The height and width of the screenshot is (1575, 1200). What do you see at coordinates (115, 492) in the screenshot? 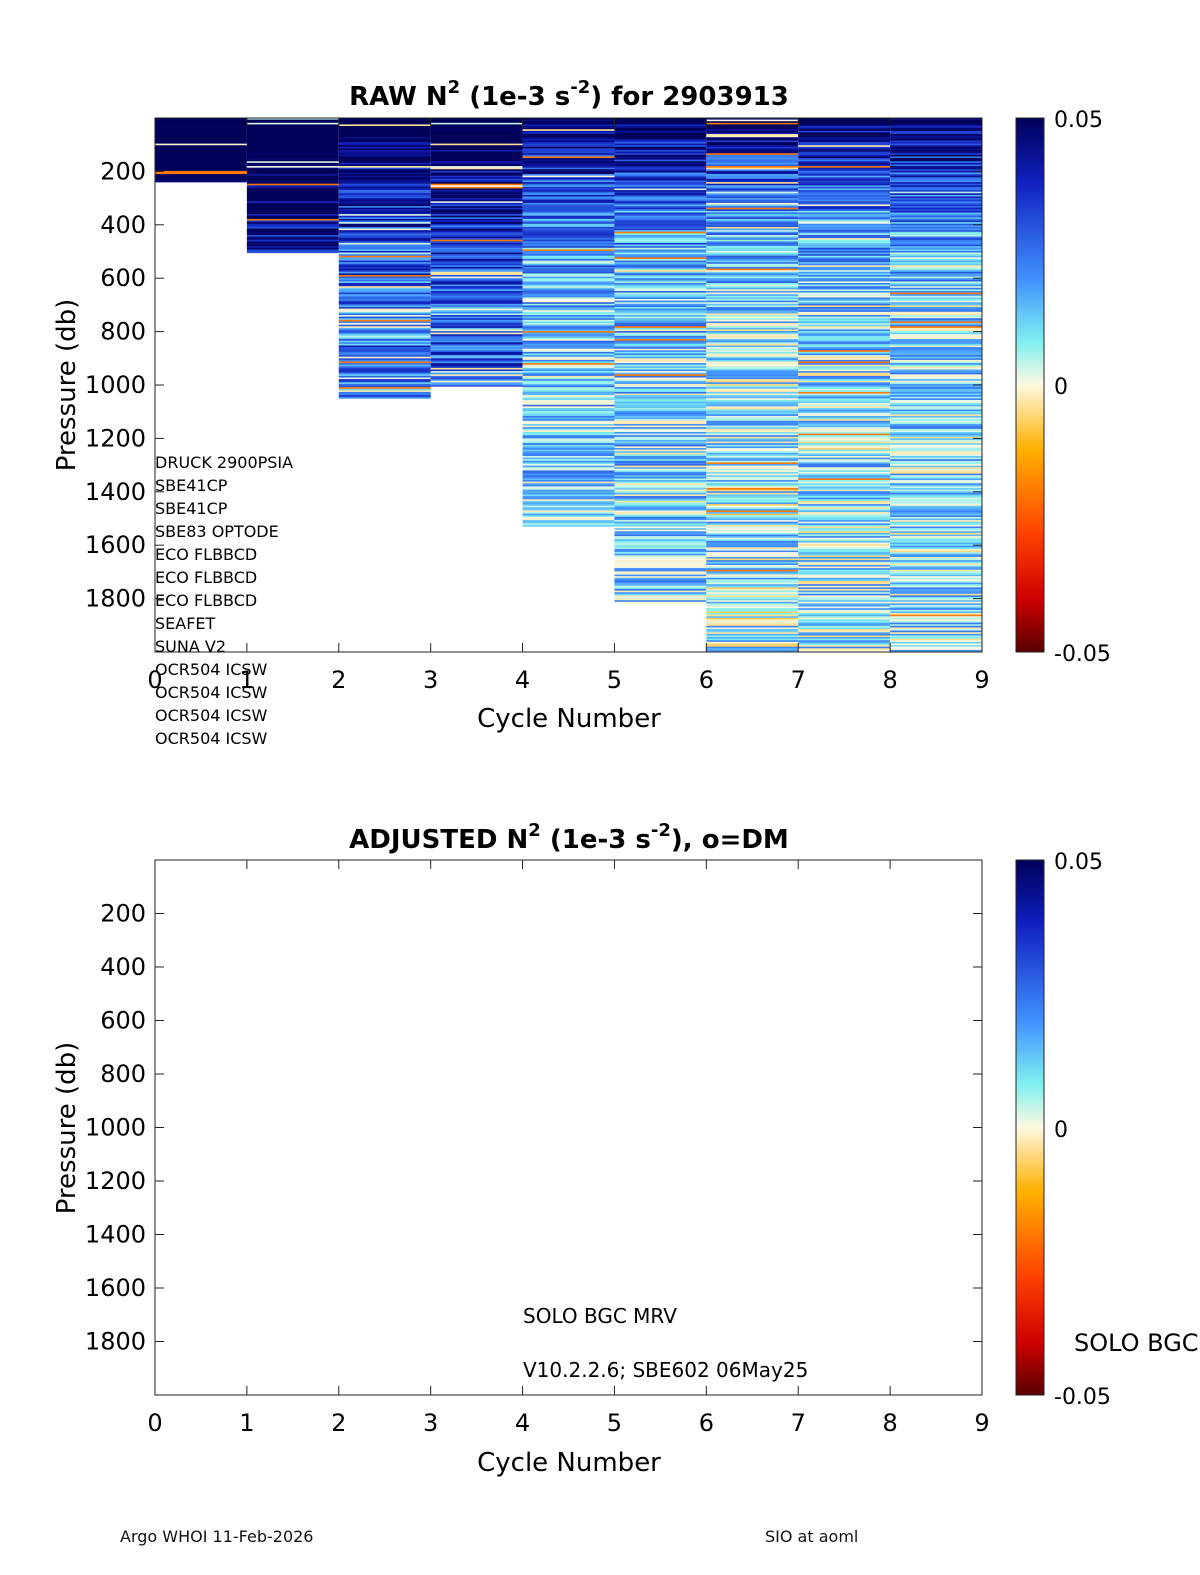
I see `y-tick-label: 1400` at bounding box center [115, 492].